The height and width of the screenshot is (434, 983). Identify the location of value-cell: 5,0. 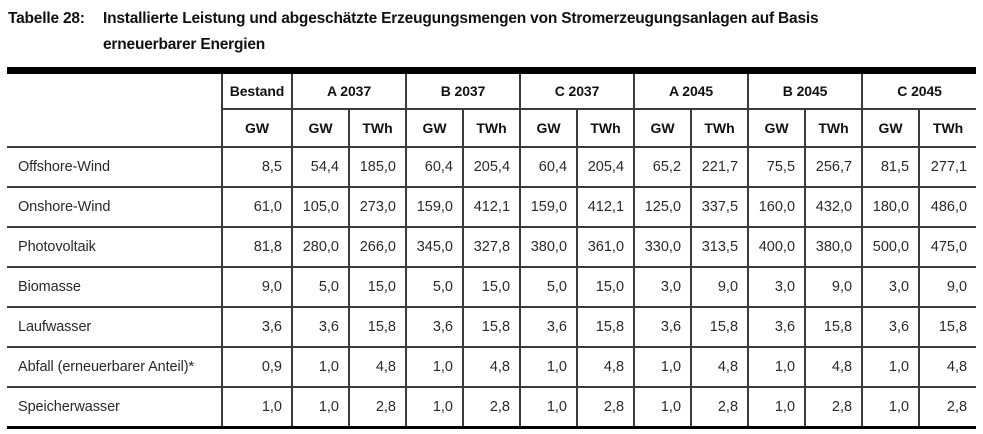
(434, 287).